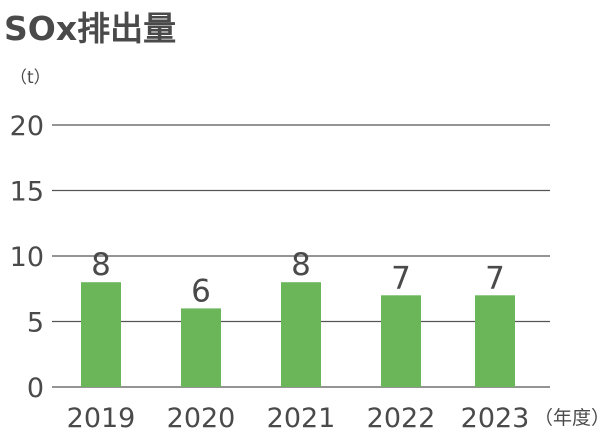 The image size is (612, 438). I want to click on data-label-2022: 7, so click(401, 278).